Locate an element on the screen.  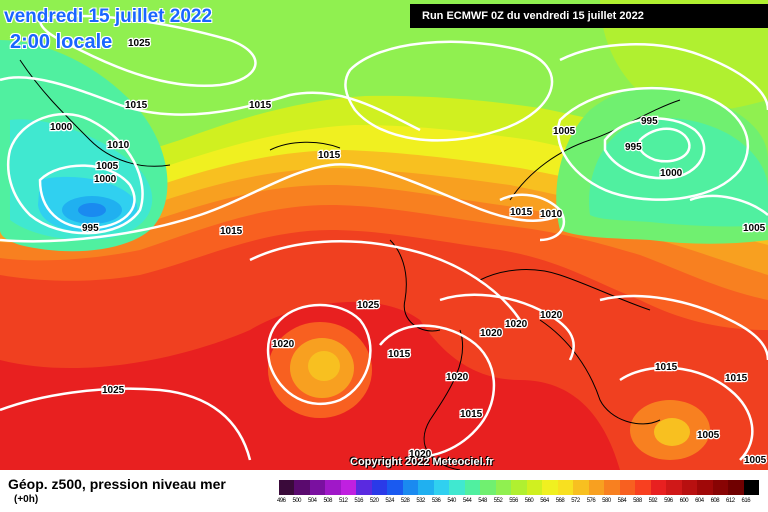
scale-cell-600: 600 is located at coordinates (689, 492).